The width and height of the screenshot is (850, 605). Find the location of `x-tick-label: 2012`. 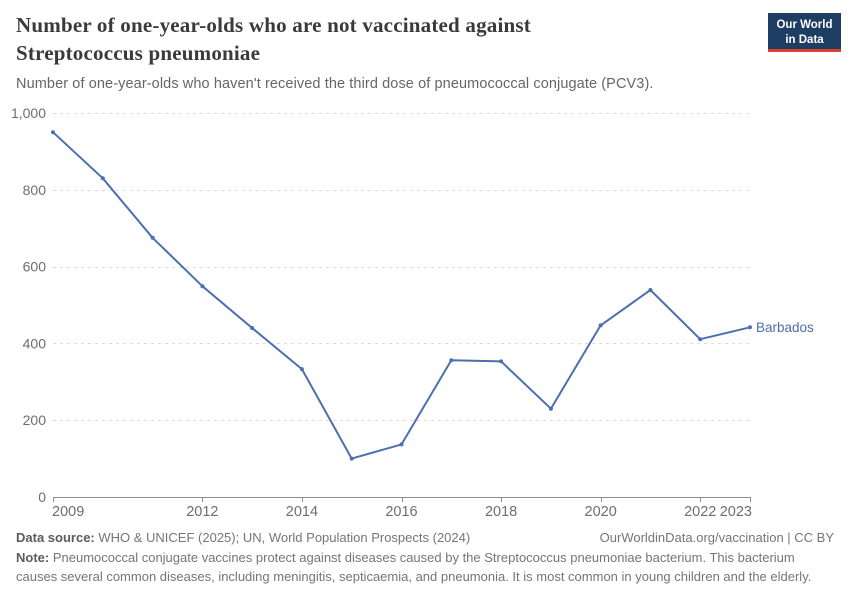

x-tick-label: 2012 is located at coordinates (202, 512).